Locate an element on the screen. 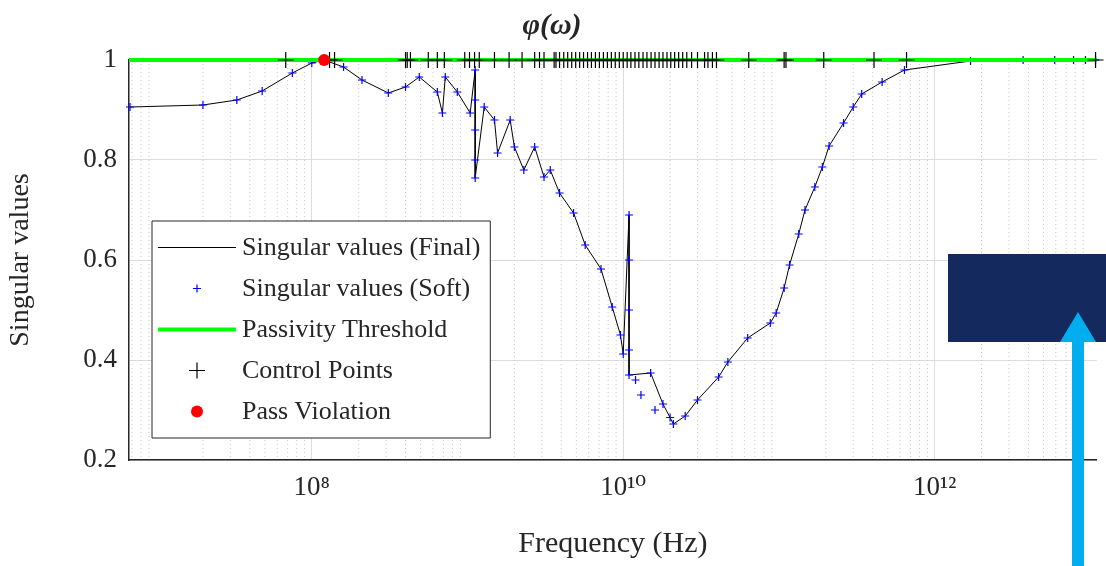 This screenshot has height=566, width=1106. legend-label: Passivity Threshold is located at coordinates (345, 329).